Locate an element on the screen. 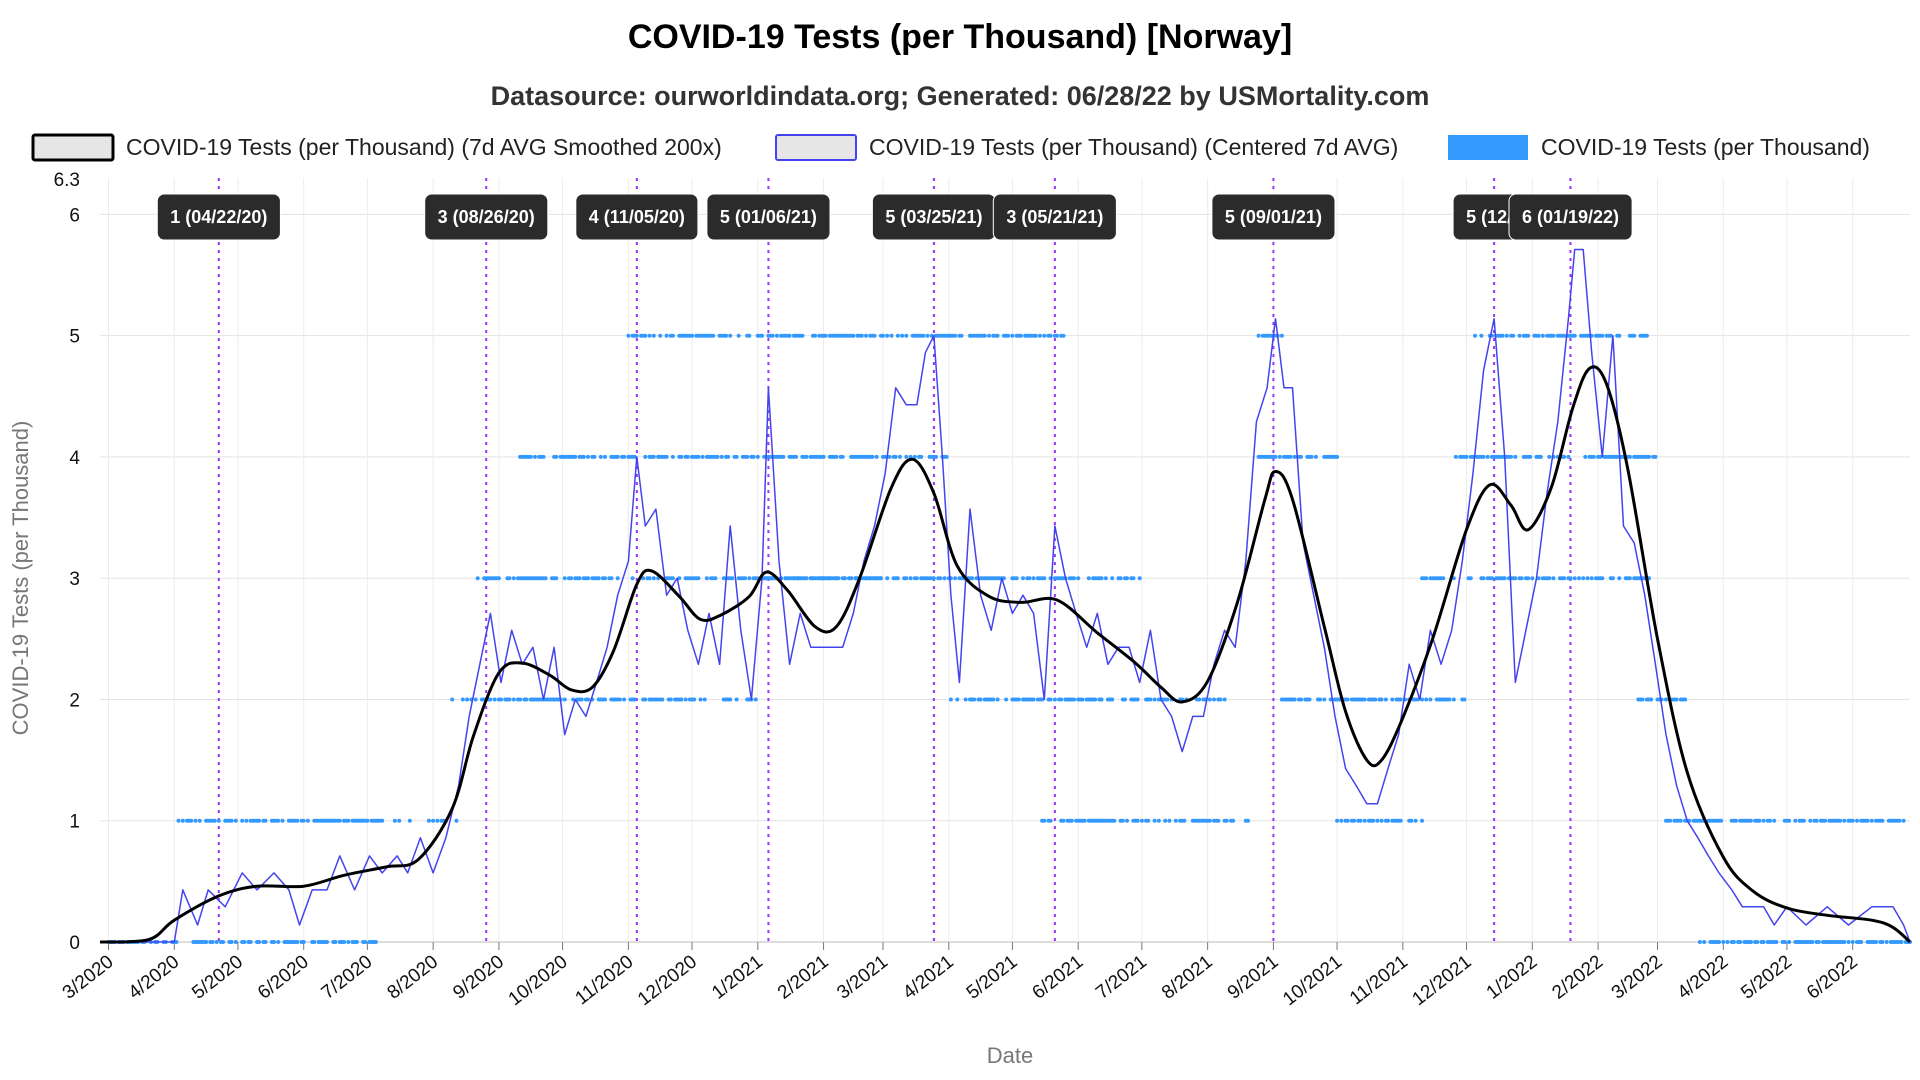 This screenshot has width=1920, height=1080. annotation-label: 1 (04/22/20) is located at coordinates (218, 217).